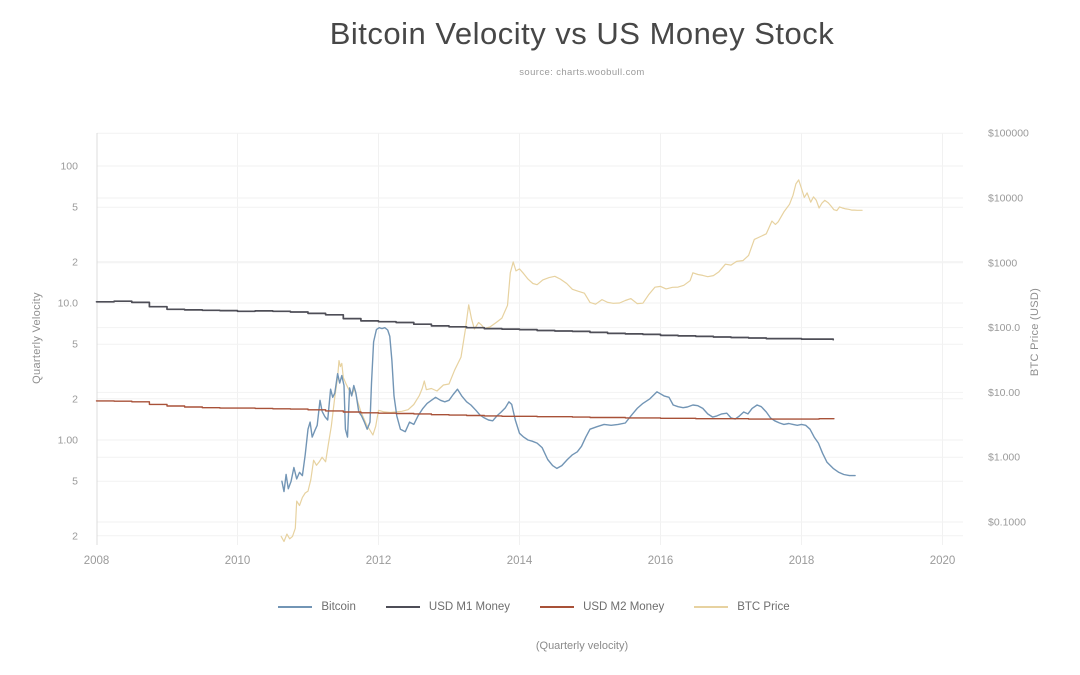 The image size is (1080, 675). I want to click on m2-line-swatch-icon, so click(557, 607).